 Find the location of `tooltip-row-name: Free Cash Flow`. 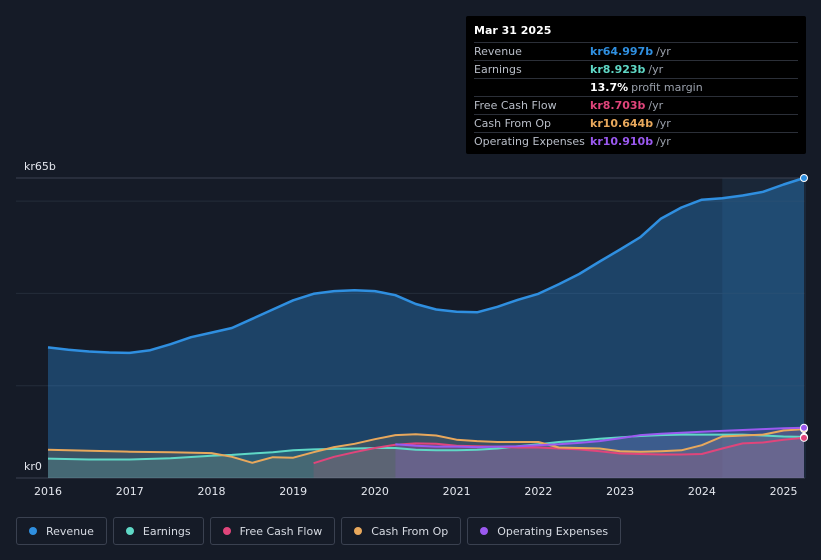

tooltip-row-name: Free Cash Flow is located at coordinates (515, 105).